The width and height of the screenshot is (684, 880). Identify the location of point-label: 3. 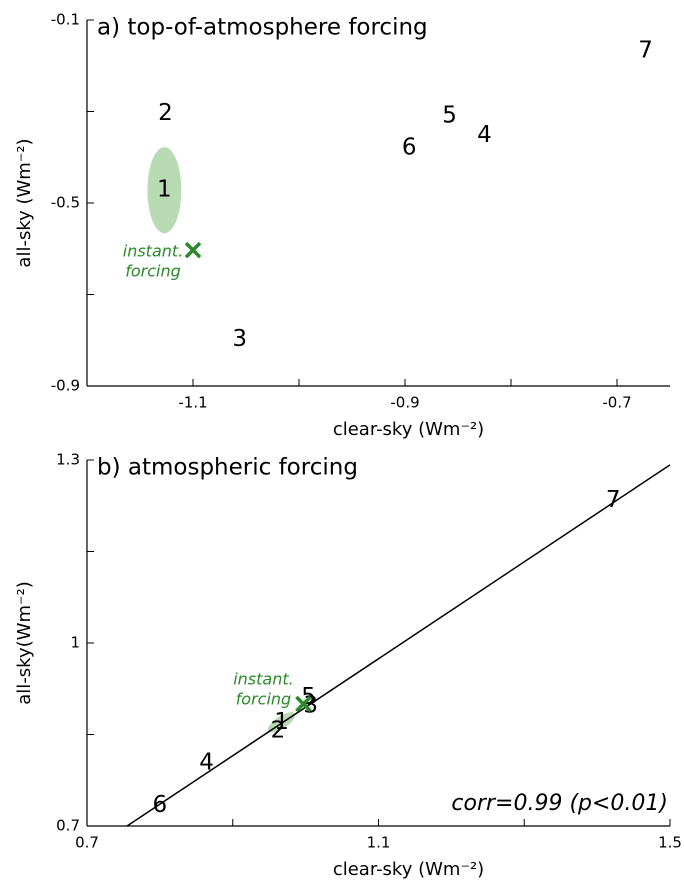
(239, 339).